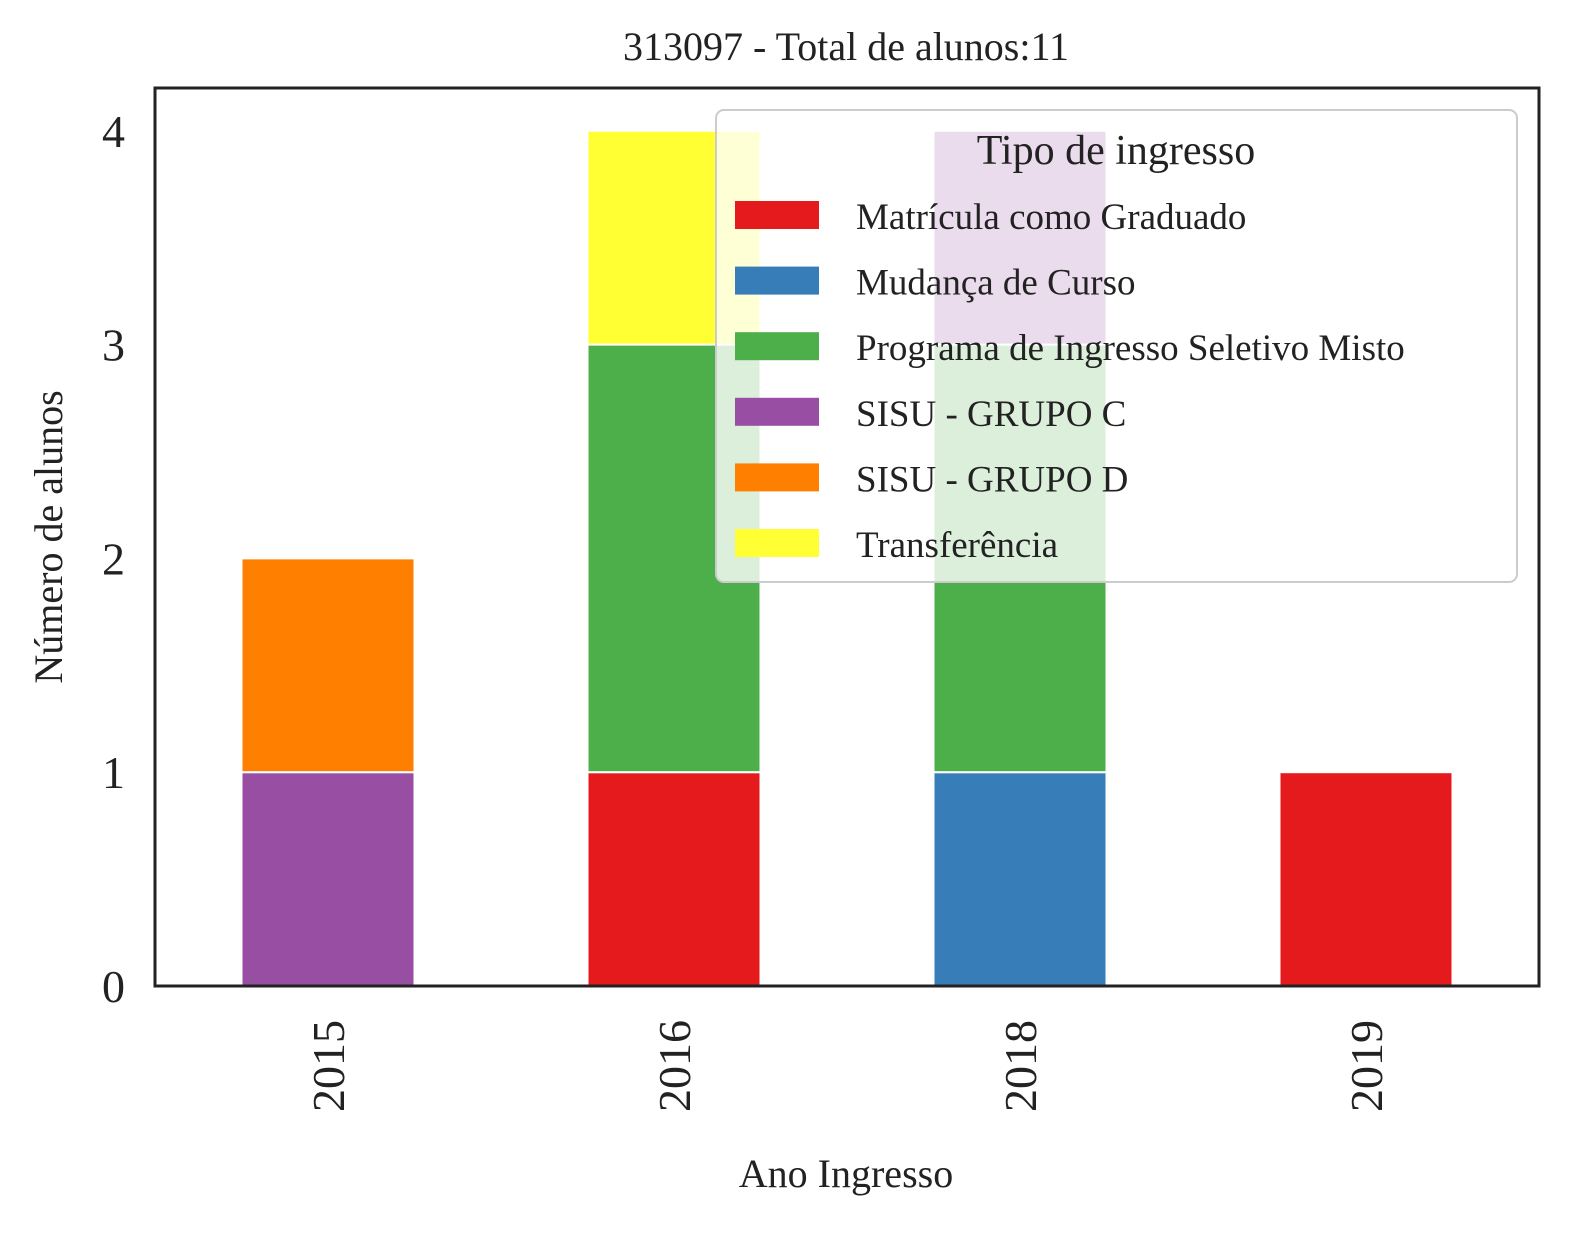 The width and height of the screenshot is (1579, 1236). Describe the element at coordinates (674, 1066) in the screenshot. I see `x-tick-label: 2016` at that location.